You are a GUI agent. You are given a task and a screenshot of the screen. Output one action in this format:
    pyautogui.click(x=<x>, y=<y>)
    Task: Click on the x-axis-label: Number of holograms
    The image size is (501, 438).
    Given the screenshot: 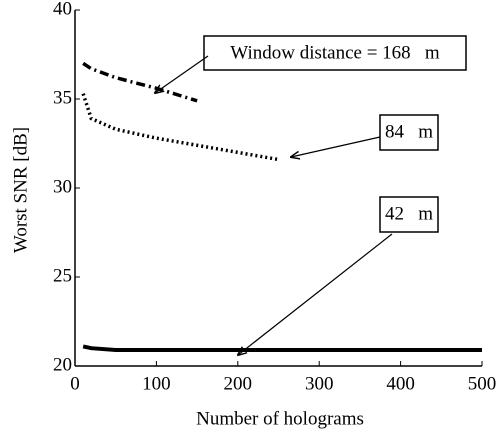 What is the action you would take?
    pyautogui.click(x=280, y=418)
    